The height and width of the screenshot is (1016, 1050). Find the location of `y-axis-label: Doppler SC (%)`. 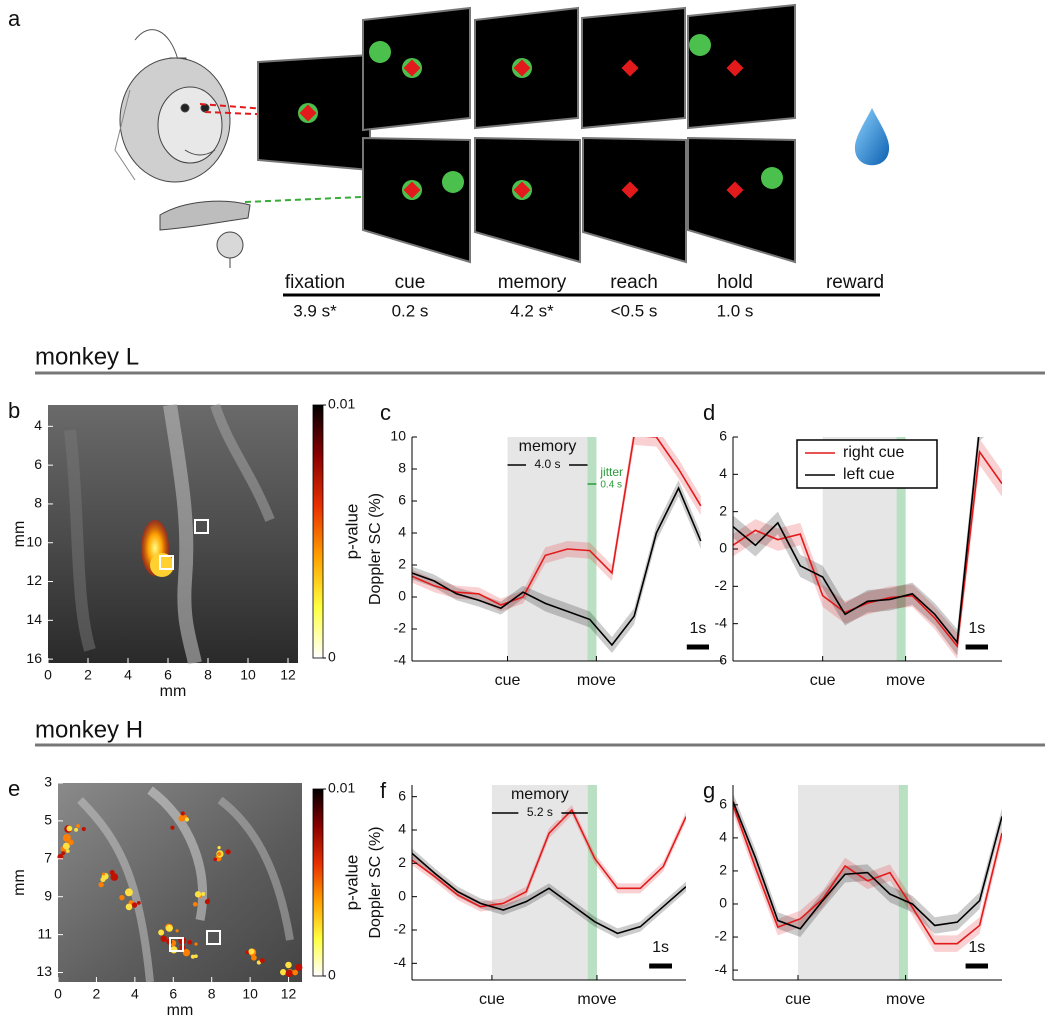

y-axis-label: Doppler SC (%) is located at coordinates (375, 882).